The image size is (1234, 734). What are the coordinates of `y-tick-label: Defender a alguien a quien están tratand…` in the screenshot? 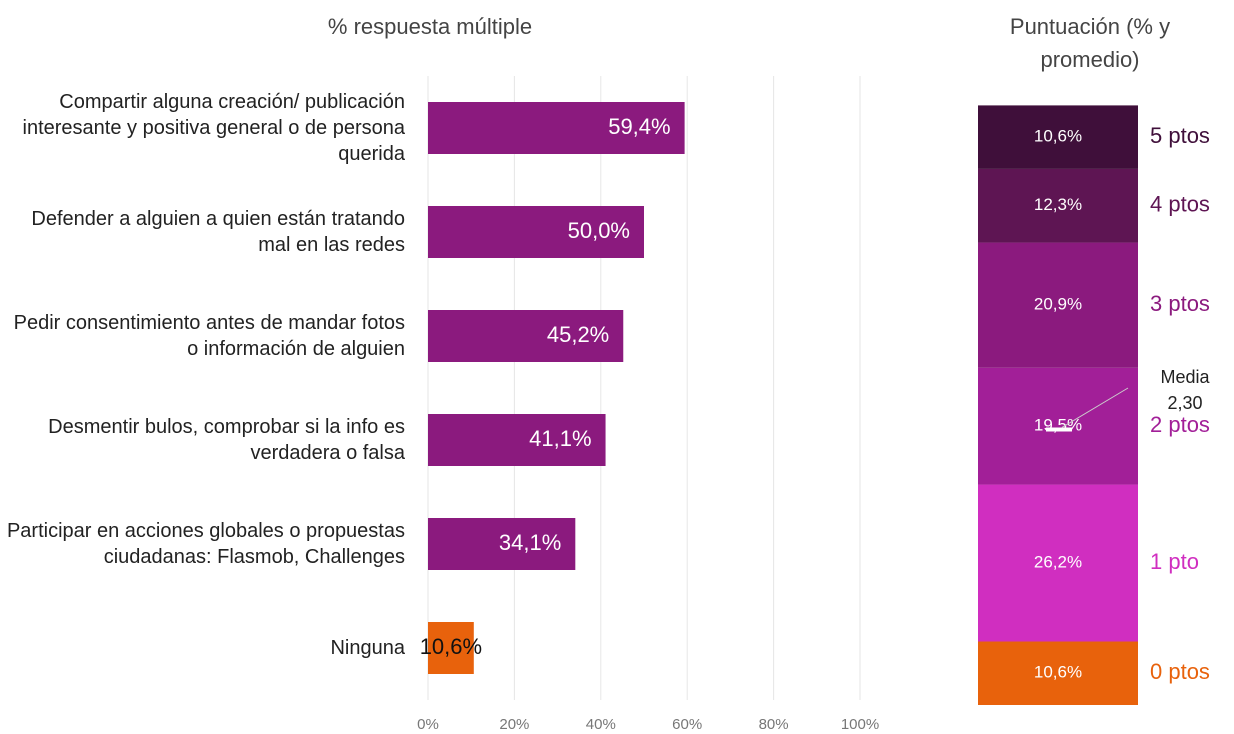 It's located at (218, 232).